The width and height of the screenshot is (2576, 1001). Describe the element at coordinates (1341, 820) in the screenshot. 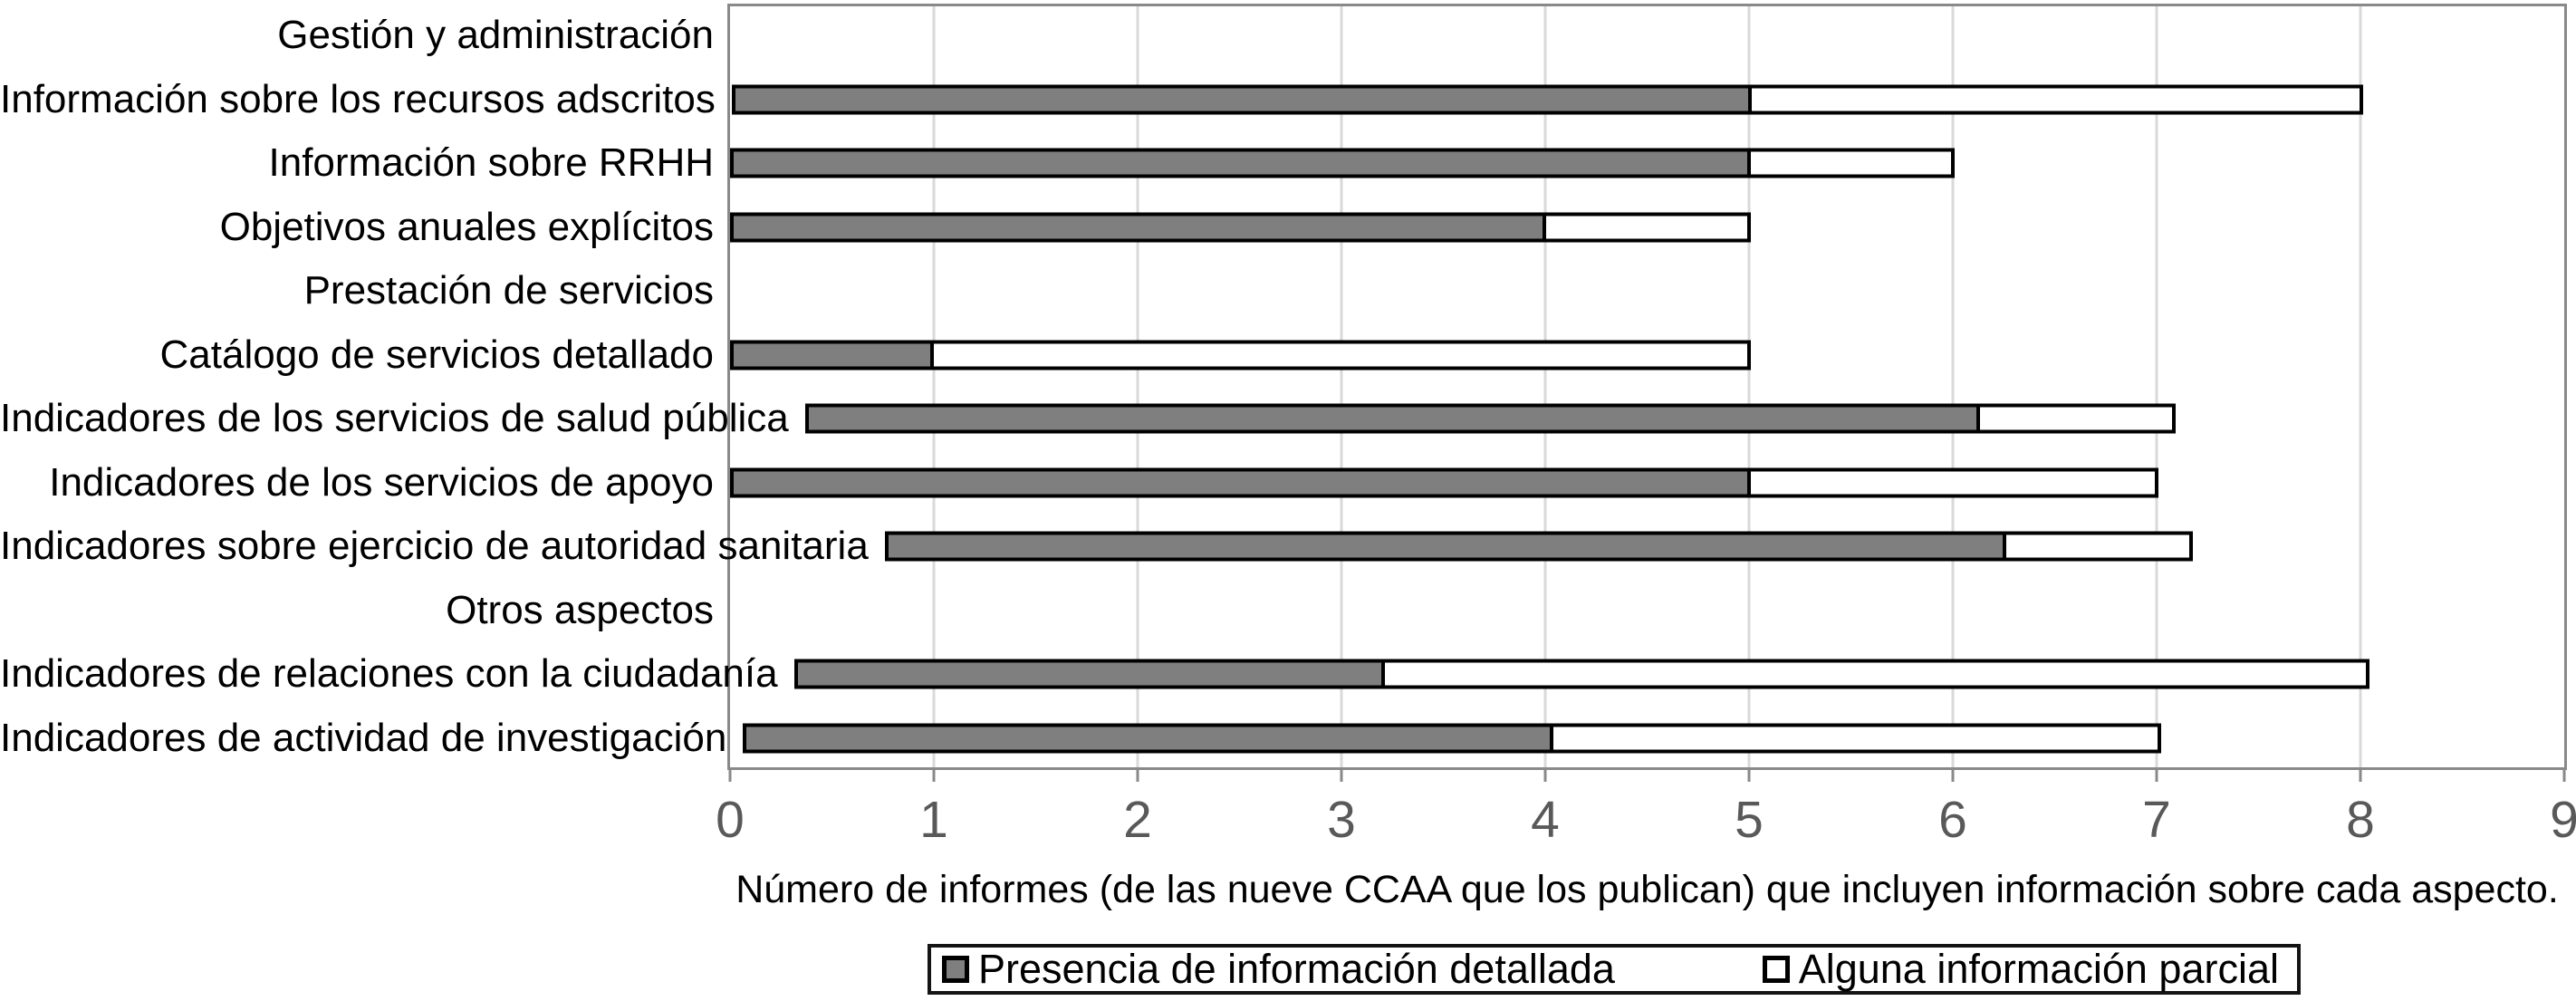

I see `x-tick-label: 3` at that location.